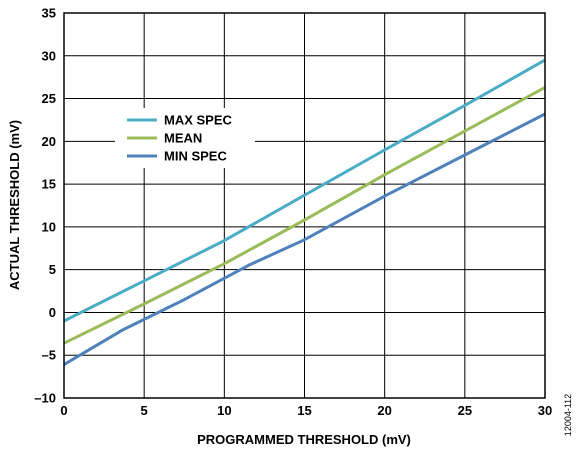 The height and width of the screenshot is (454, 576). I want to click on y-tick-label: 5, so click(52, 269).